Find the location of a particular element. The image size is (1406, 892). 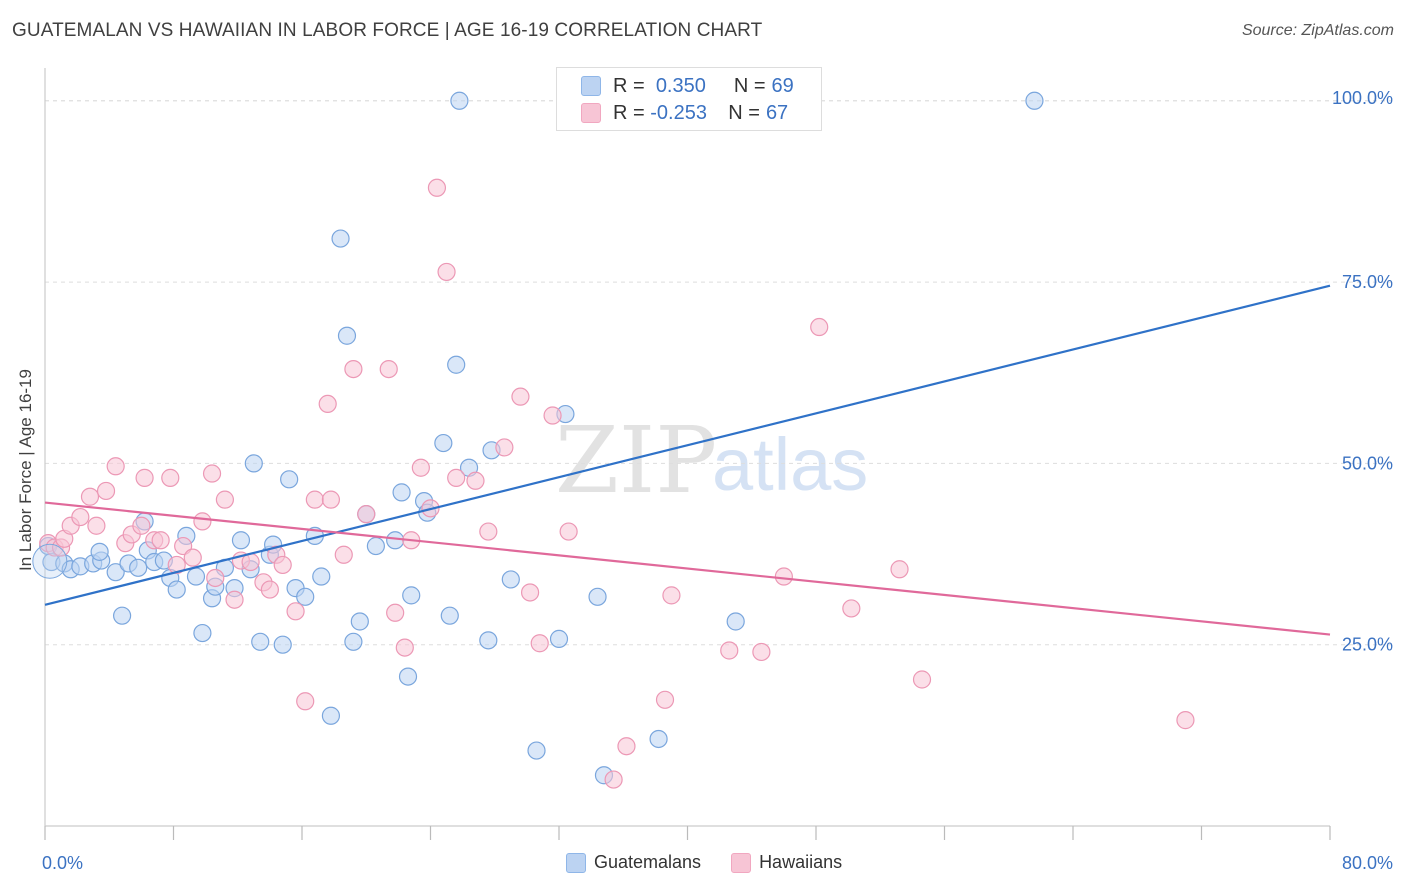

watermark-zip: ZIP is located at coordinates (636, 460).